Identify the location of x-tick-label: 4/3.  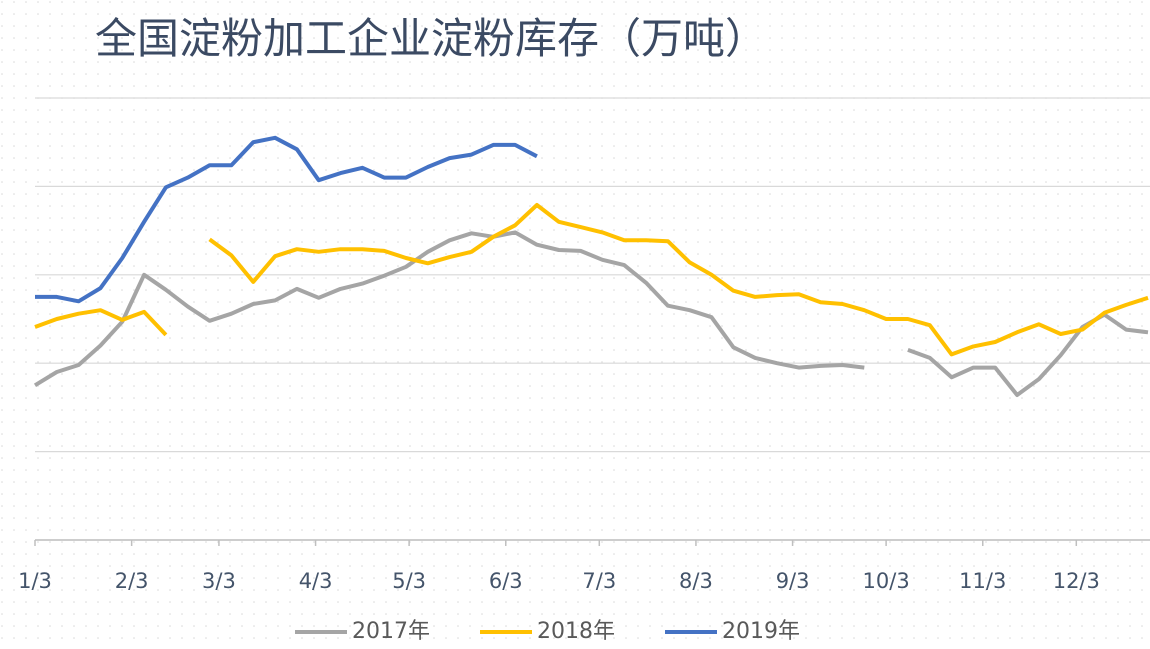
(316, 581).